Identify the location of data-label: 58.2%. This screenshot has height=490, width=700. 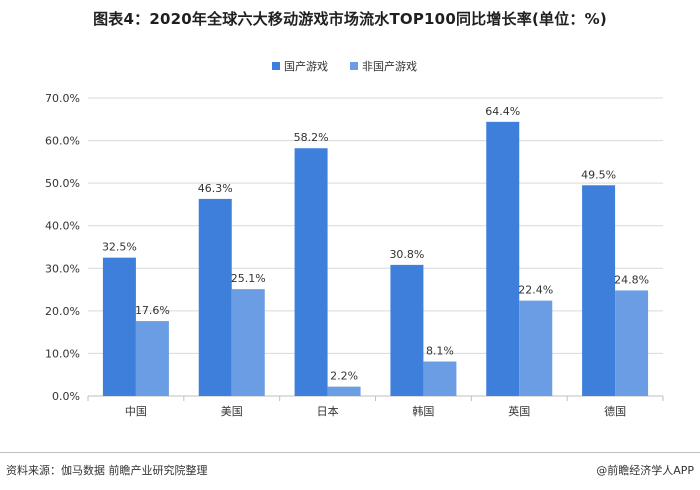
(311, 137).